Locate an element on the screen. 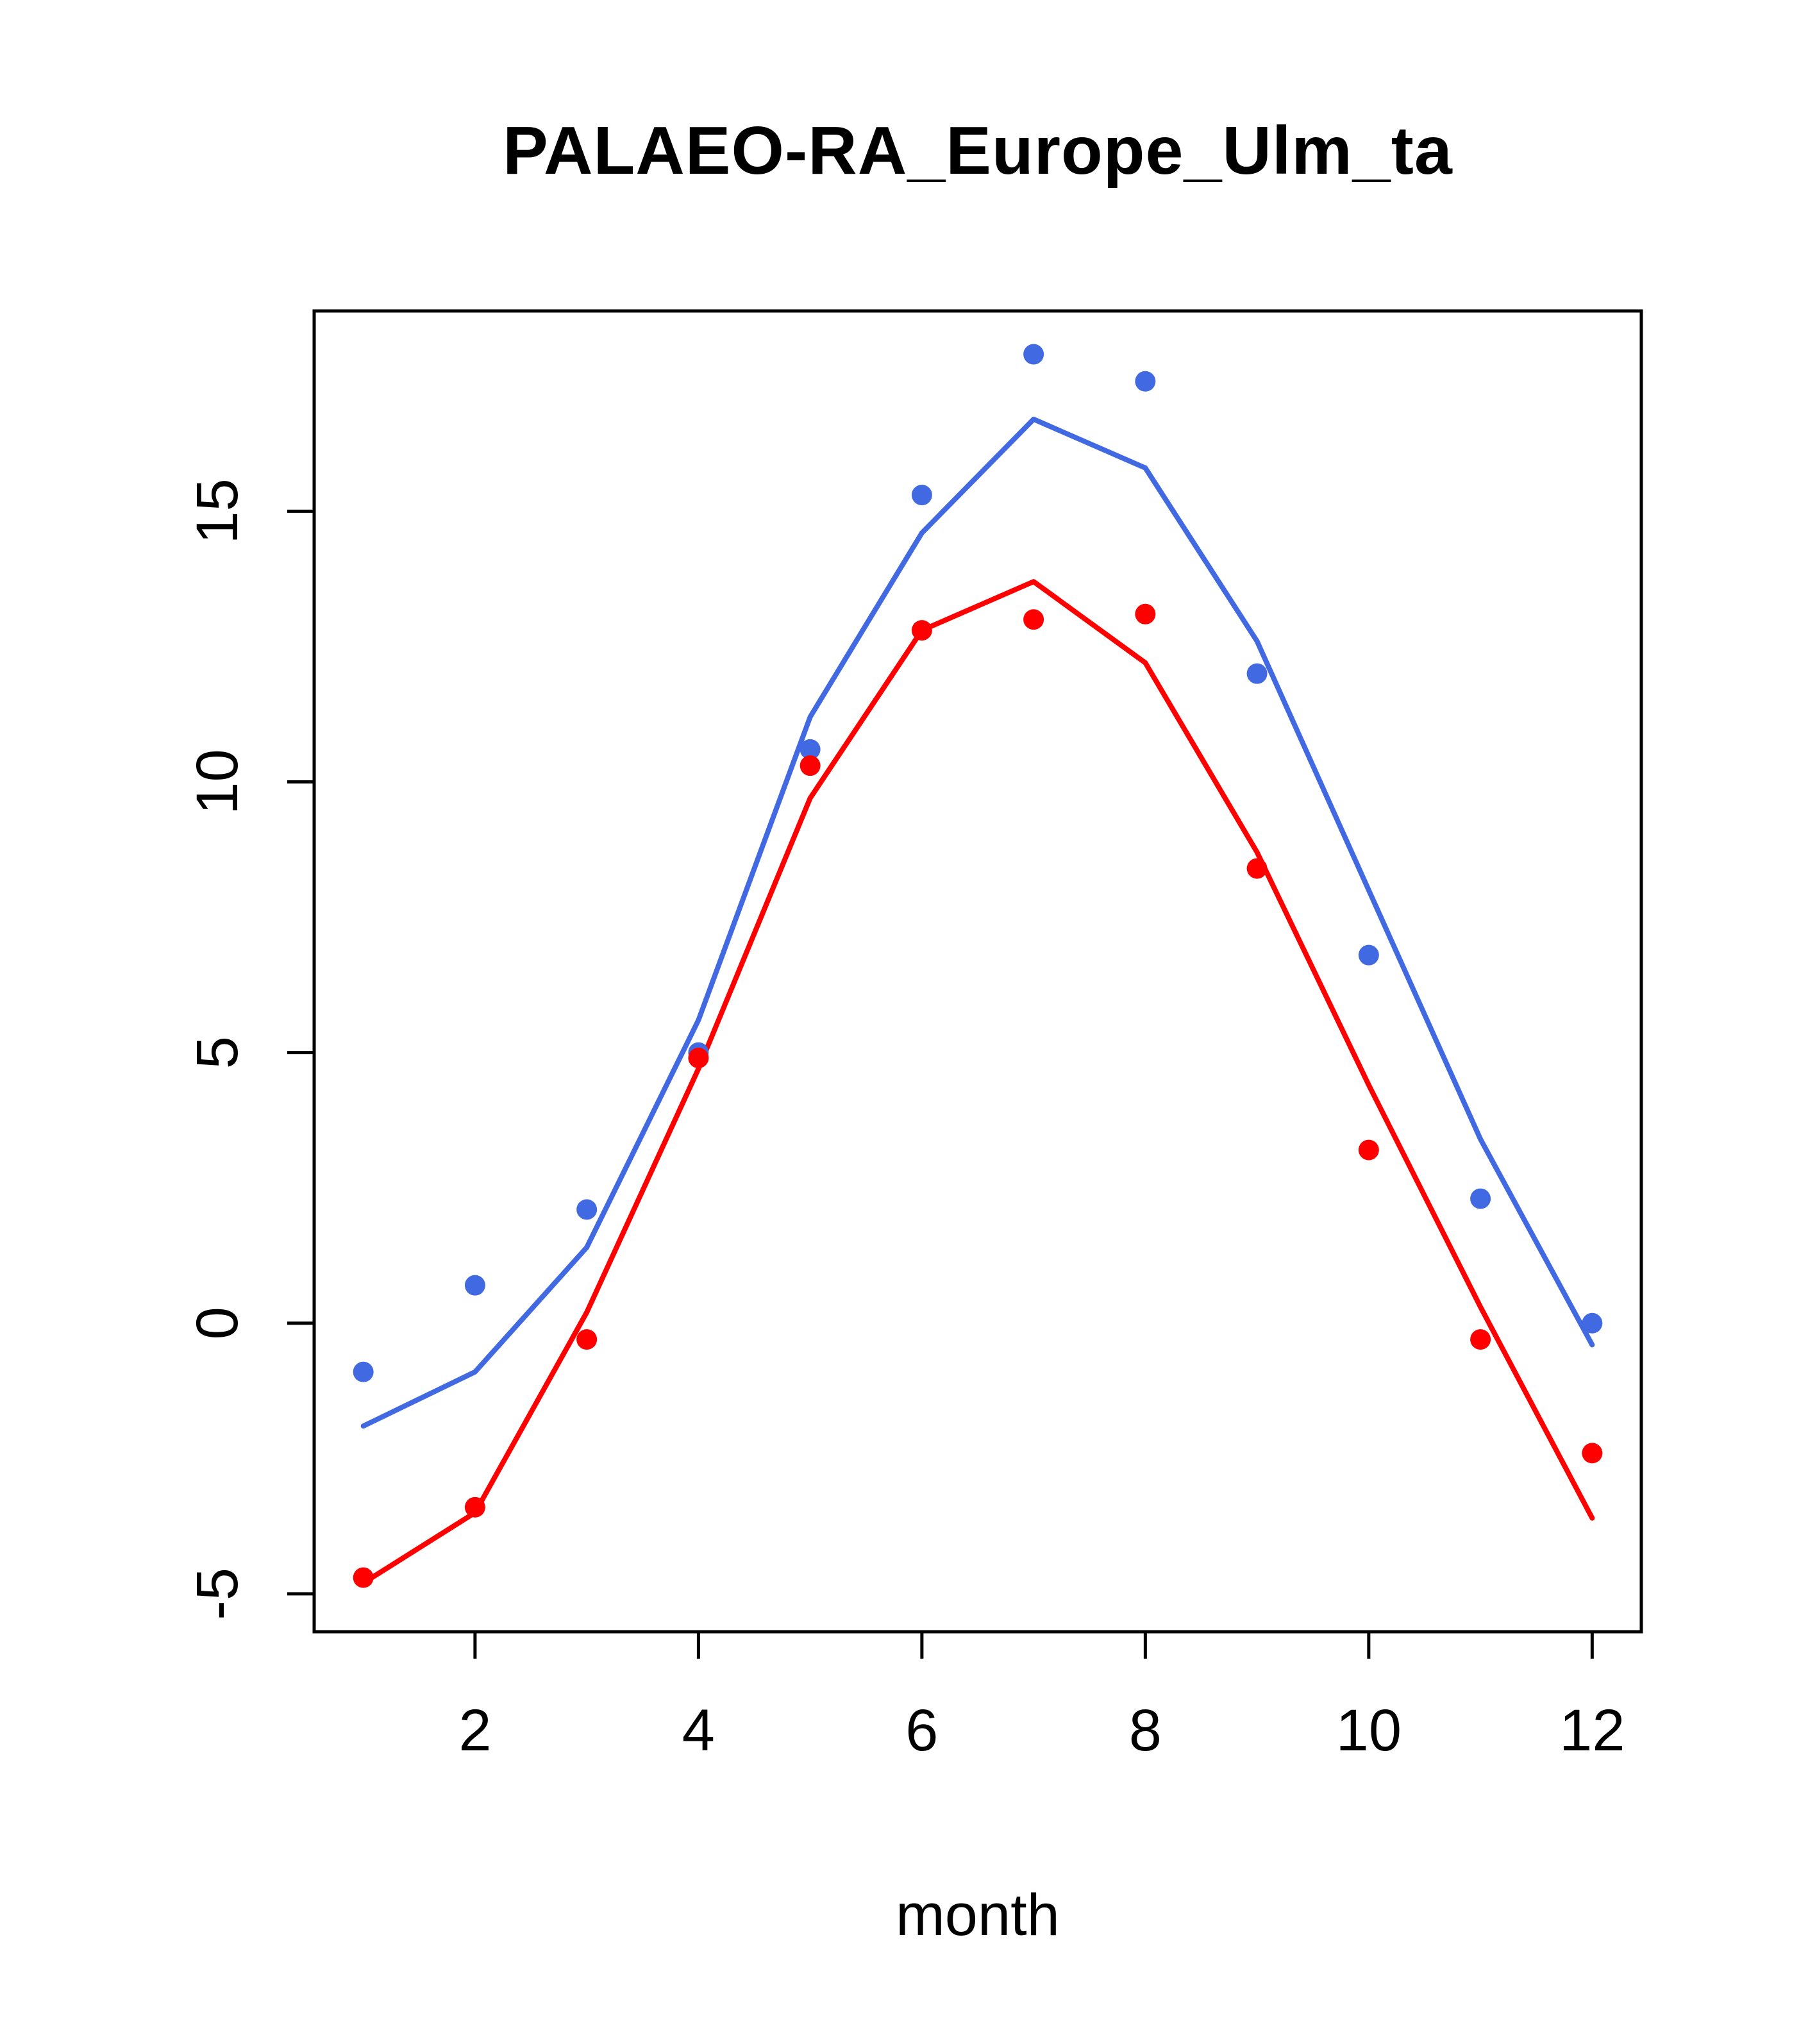 Image resolution: width=1817 pixels, height=2044 pixels. x-axis-label: month is located at coordinates (978, 1915).